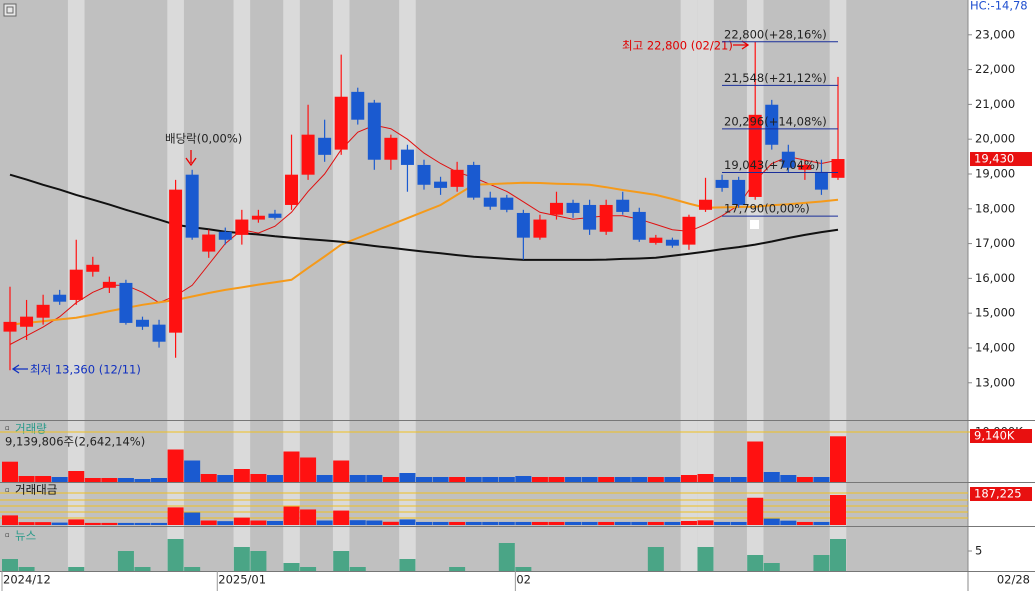 This screenshot has height=591, width=1035. What do you see at coordinates (754, 224) in the screenshot?
I see `marker` at bounding box center [754, 224].